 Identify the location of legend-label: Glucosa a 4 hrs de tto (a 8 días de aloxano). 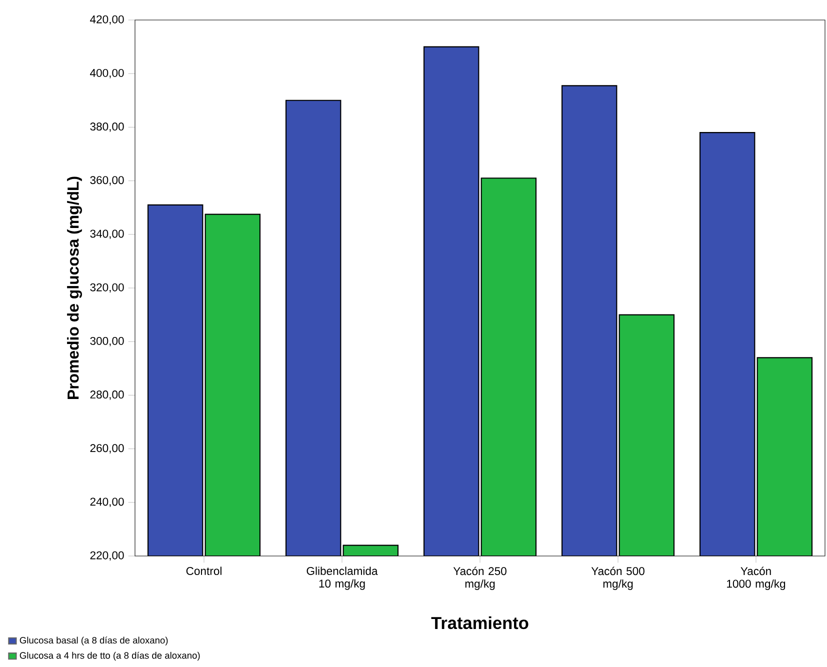
(110, 656).